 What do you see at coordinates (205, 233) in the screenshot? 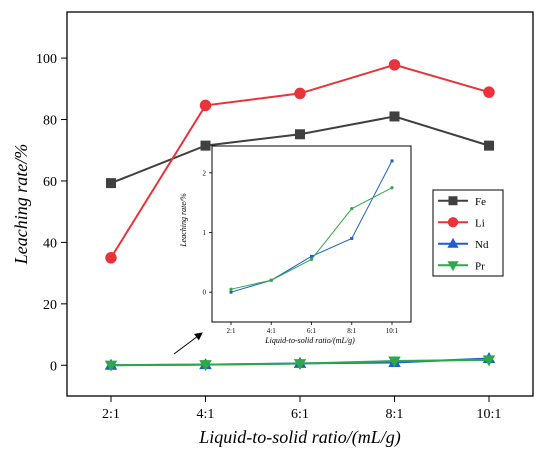
I see `inset-y-tick-label: 1` at bounding box center [205, 233].